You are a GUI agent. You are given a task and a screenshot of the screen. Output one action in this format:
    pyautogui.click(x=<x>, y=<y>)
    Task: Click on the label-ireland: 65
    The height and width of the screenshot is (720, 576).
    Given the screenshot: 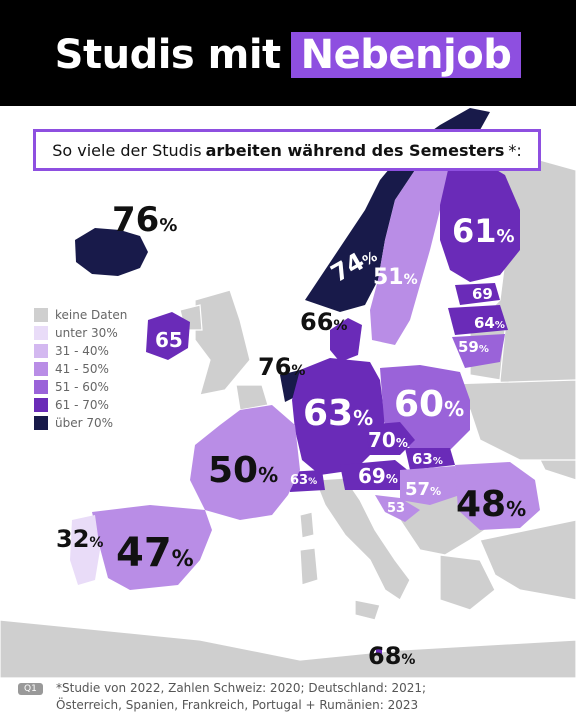 What is the action you would take?
    pyautogui.click(x=169, y=340)
    